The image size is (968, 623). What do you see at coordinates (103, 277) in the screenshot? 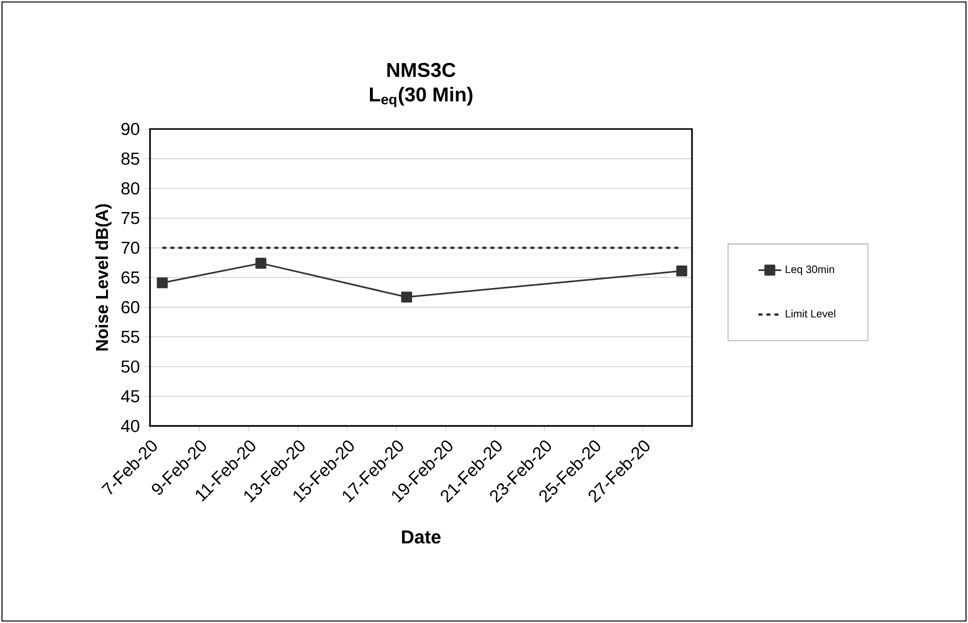
I see `y-axis-title: Noise Level dB(A)` at bounding box center [103, 277].